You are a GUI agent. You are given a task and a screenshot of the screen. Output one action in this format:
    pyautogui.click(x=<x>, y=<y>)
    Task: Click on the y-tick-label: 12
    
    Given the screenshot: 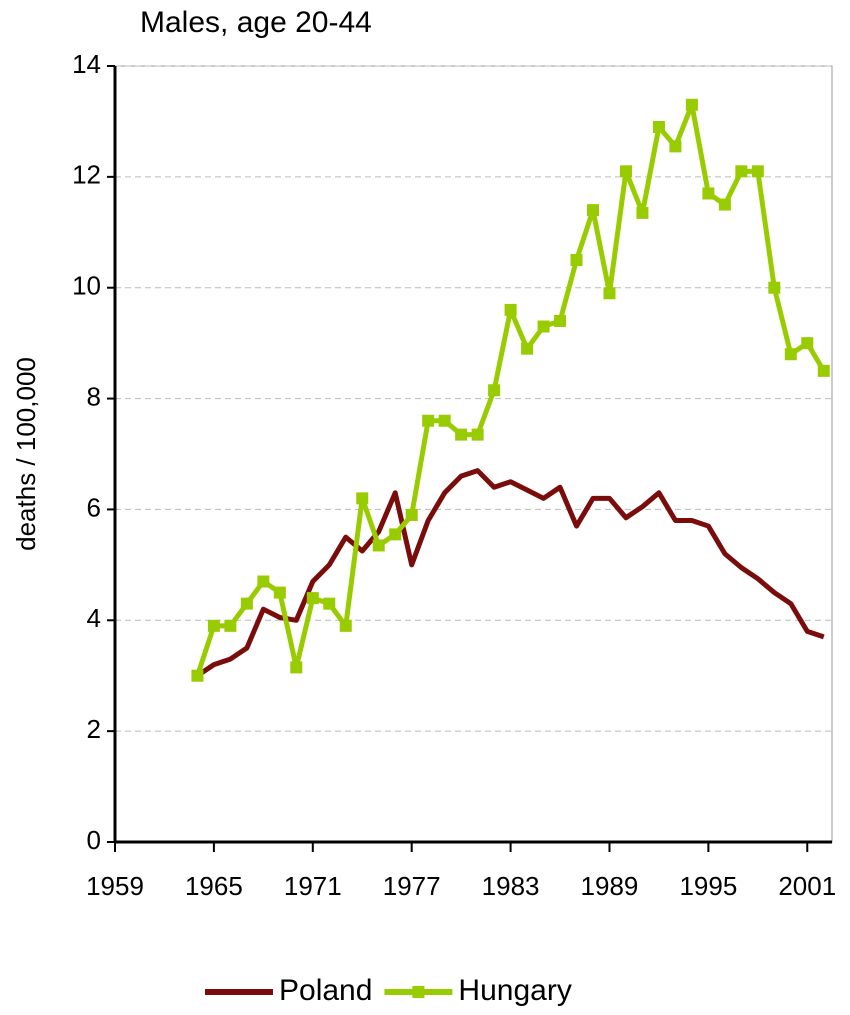 What is the action you would take?
    pyautogui.click(x=86, y=175)
    